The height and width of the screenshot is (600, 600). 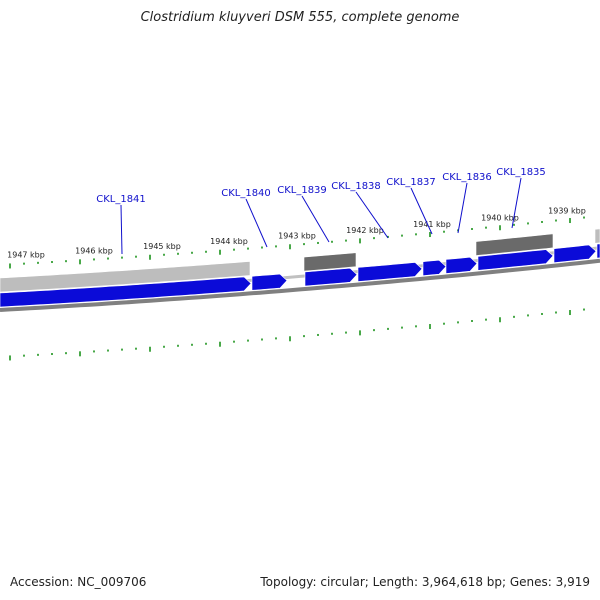 What do you see at coordinates (162, 246) in the screenshot?
I see `ruler-label: 1945 kbp` at bounding box center [162, 246].